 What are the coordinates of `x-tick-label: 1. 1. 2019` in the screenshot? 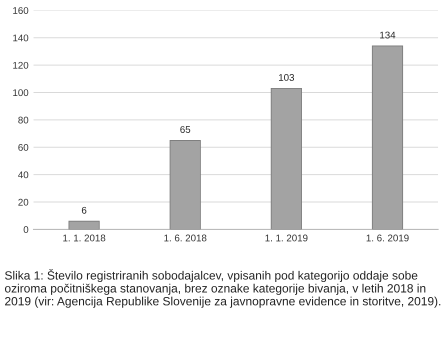 It's located at (286, 238).